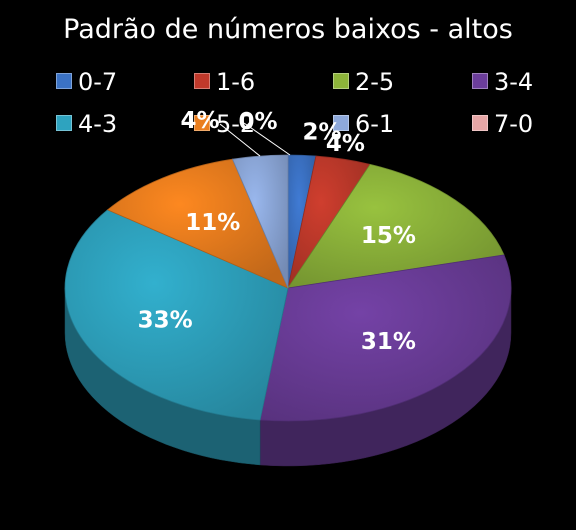  Describe the element at coordinates (98, 124) in the screenshot. I see `legend-label: 4-3` at that location.